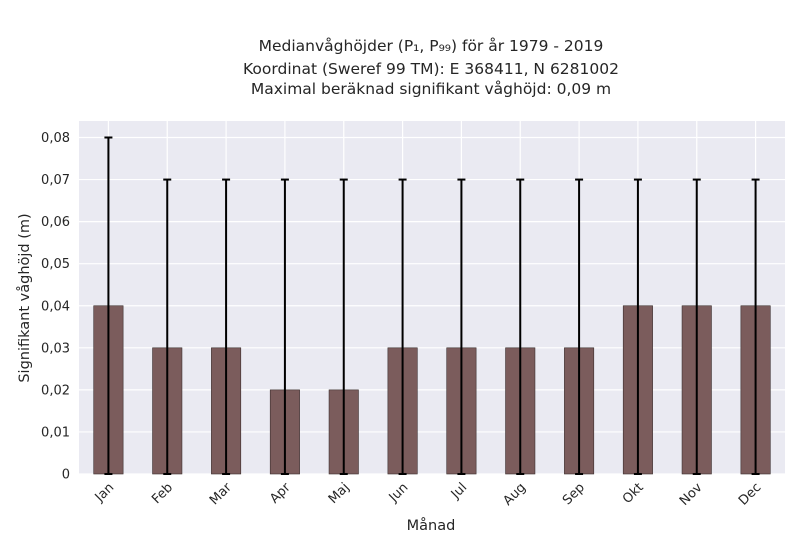  I want to click on x-tick-label: Feb, so click(162, 493).